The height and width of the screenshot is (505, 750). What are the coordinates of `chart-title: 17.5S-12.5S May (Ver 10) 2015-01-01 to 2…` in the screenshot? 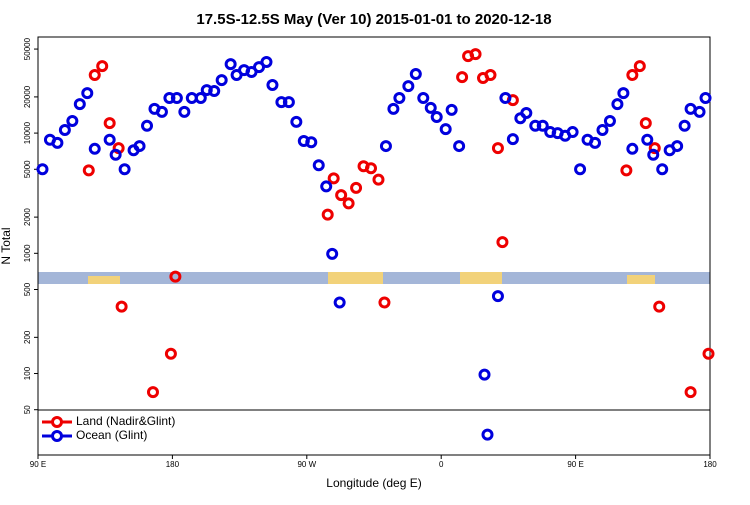 It's located at (373, 19).